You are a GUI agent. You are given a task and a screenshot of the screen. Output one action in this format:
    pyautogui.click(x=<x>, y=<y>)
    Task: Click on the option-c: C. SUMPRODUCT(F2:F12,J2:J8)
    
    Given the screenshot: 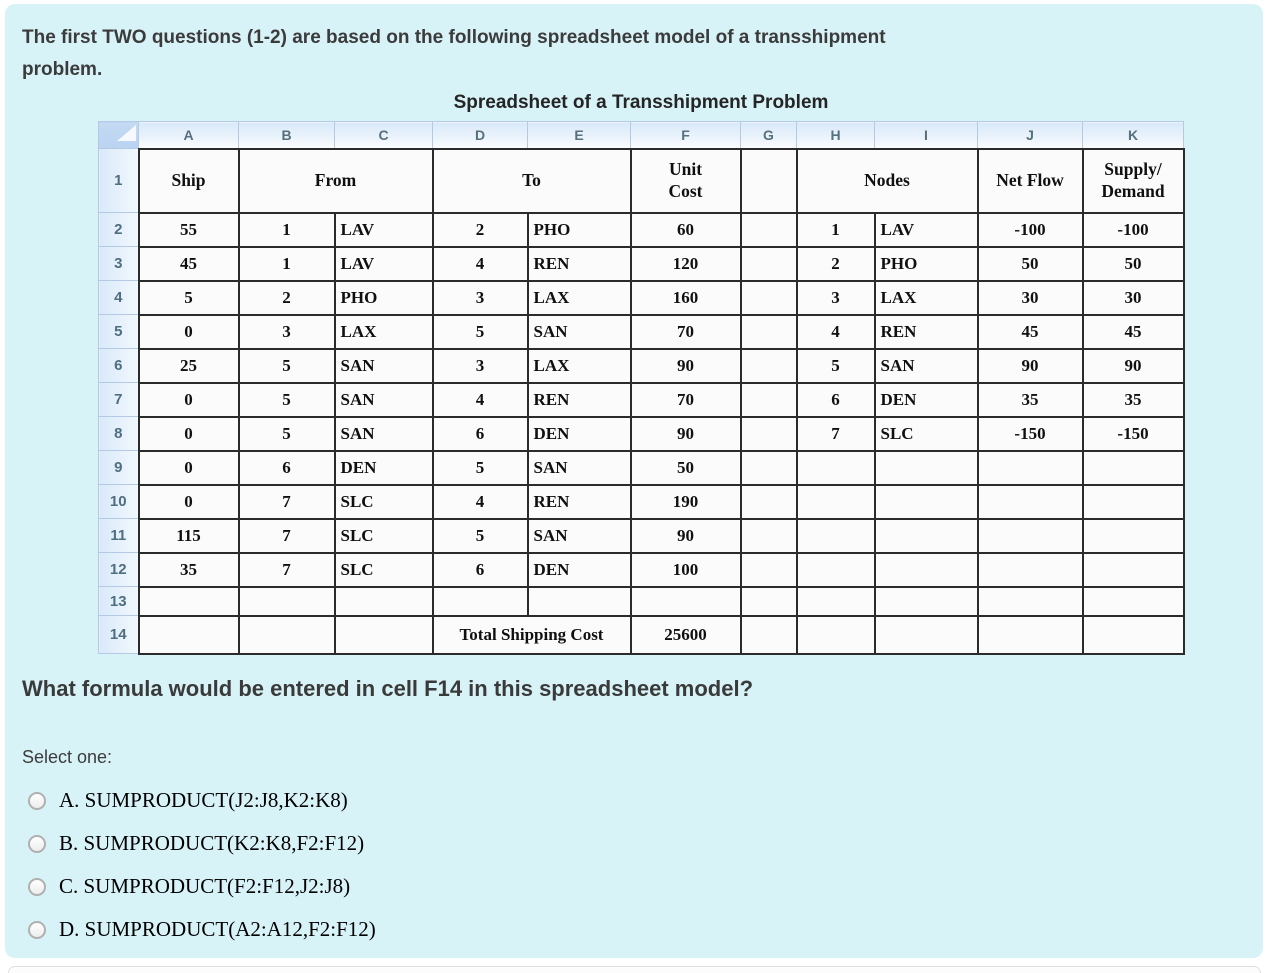 What is the action you would take?
    pyautogui.click(x=202, y=886)
    